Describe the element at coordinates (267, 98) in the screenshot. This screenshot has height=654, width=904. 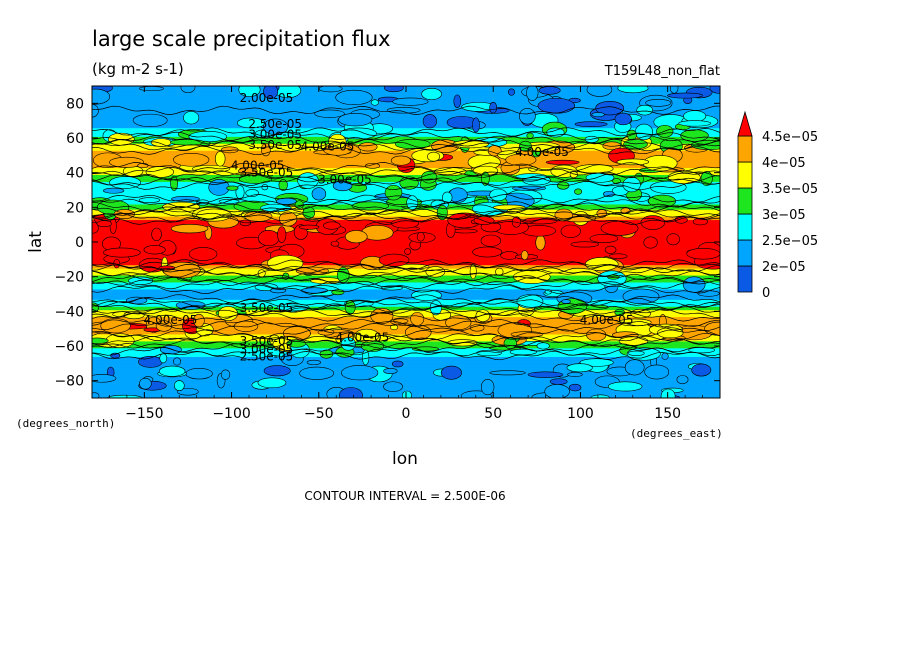
I see `contour-label: 2.00e-05` at that location.